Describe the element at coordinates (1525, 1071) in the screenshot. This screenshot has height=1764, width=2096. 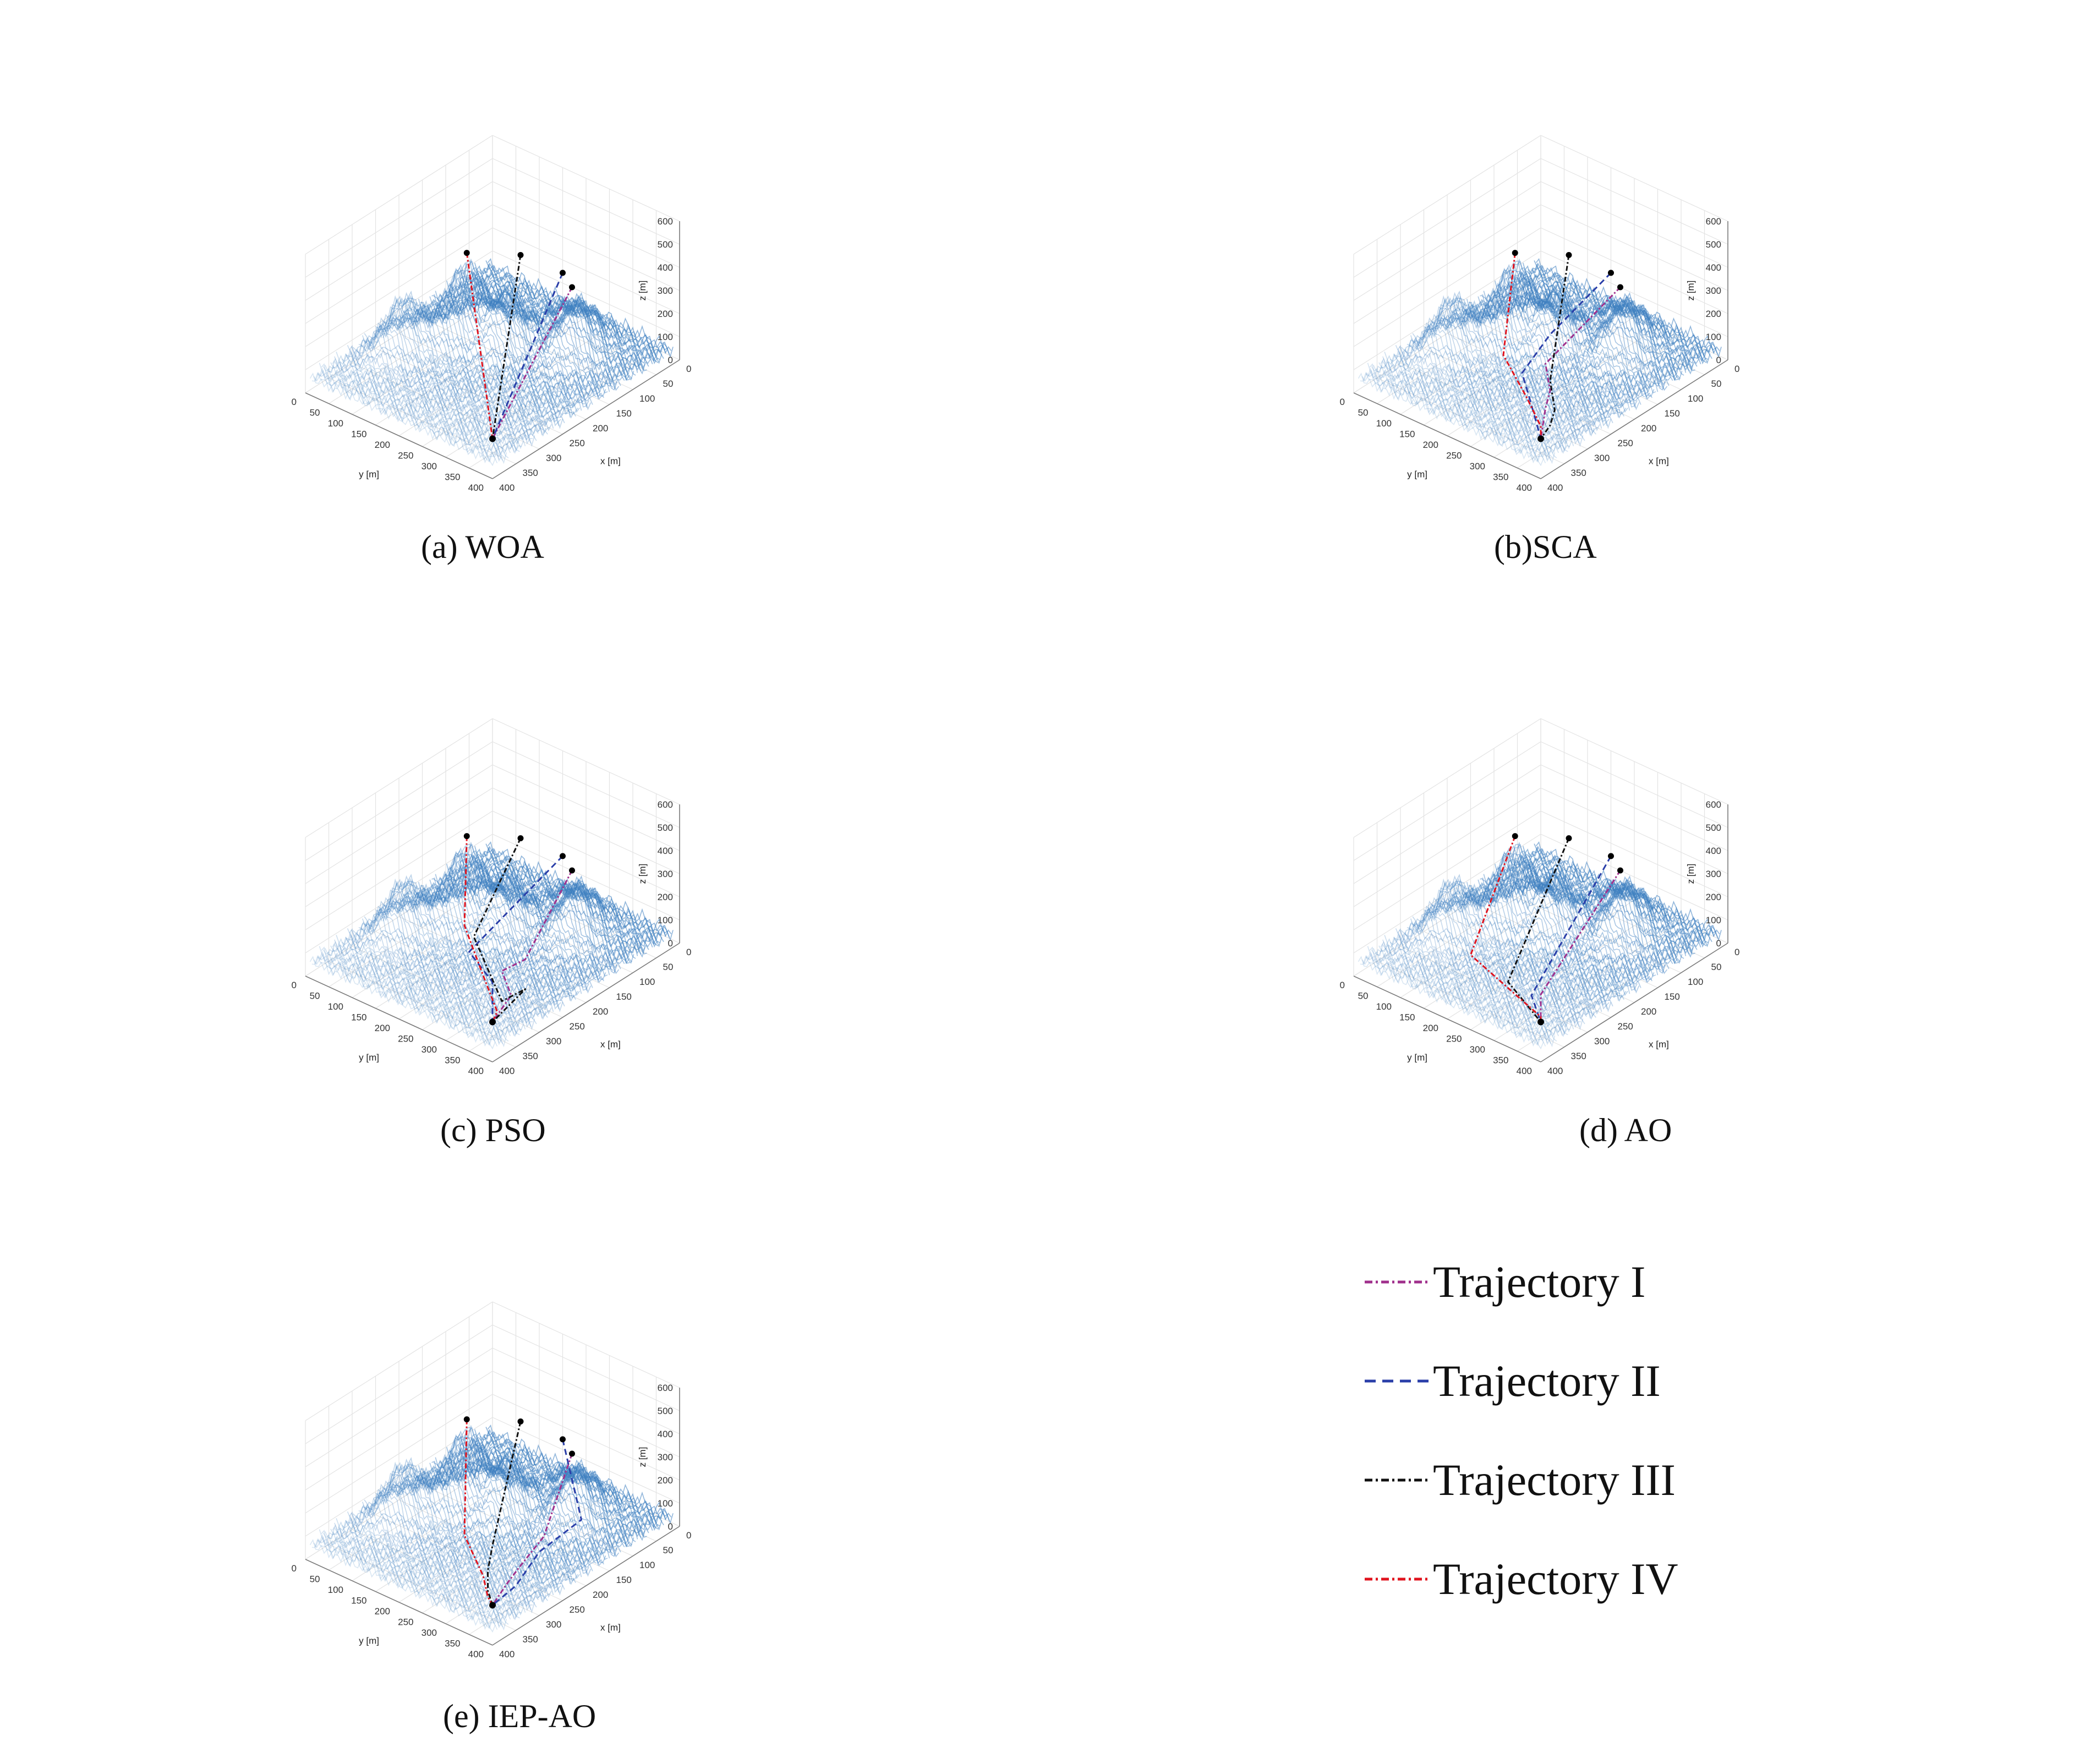
I see `y-tick-label: 400` at that location.